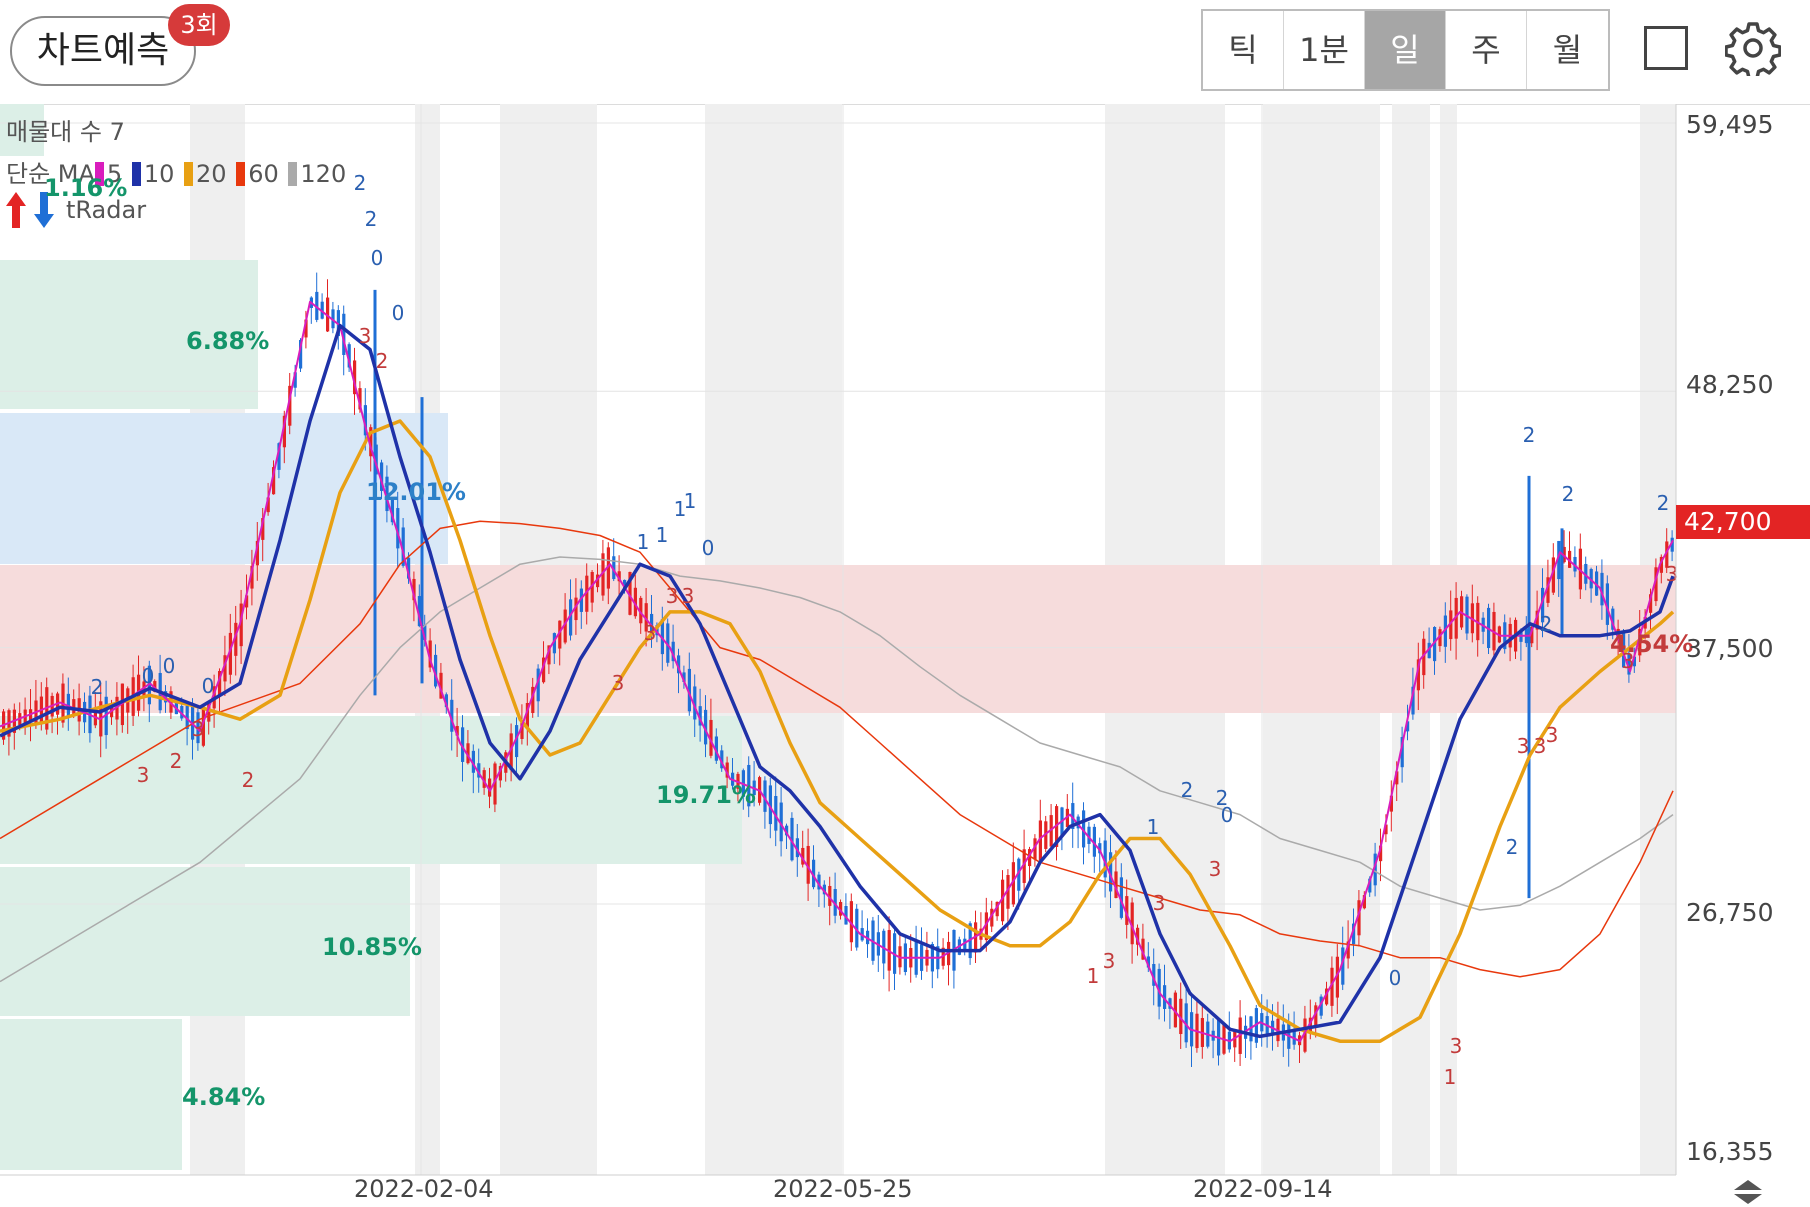 Image resolution: width=1810 pixels, height=1207 pixels. I want to click on current-price-tag: 42,700, so click(1743, 522).